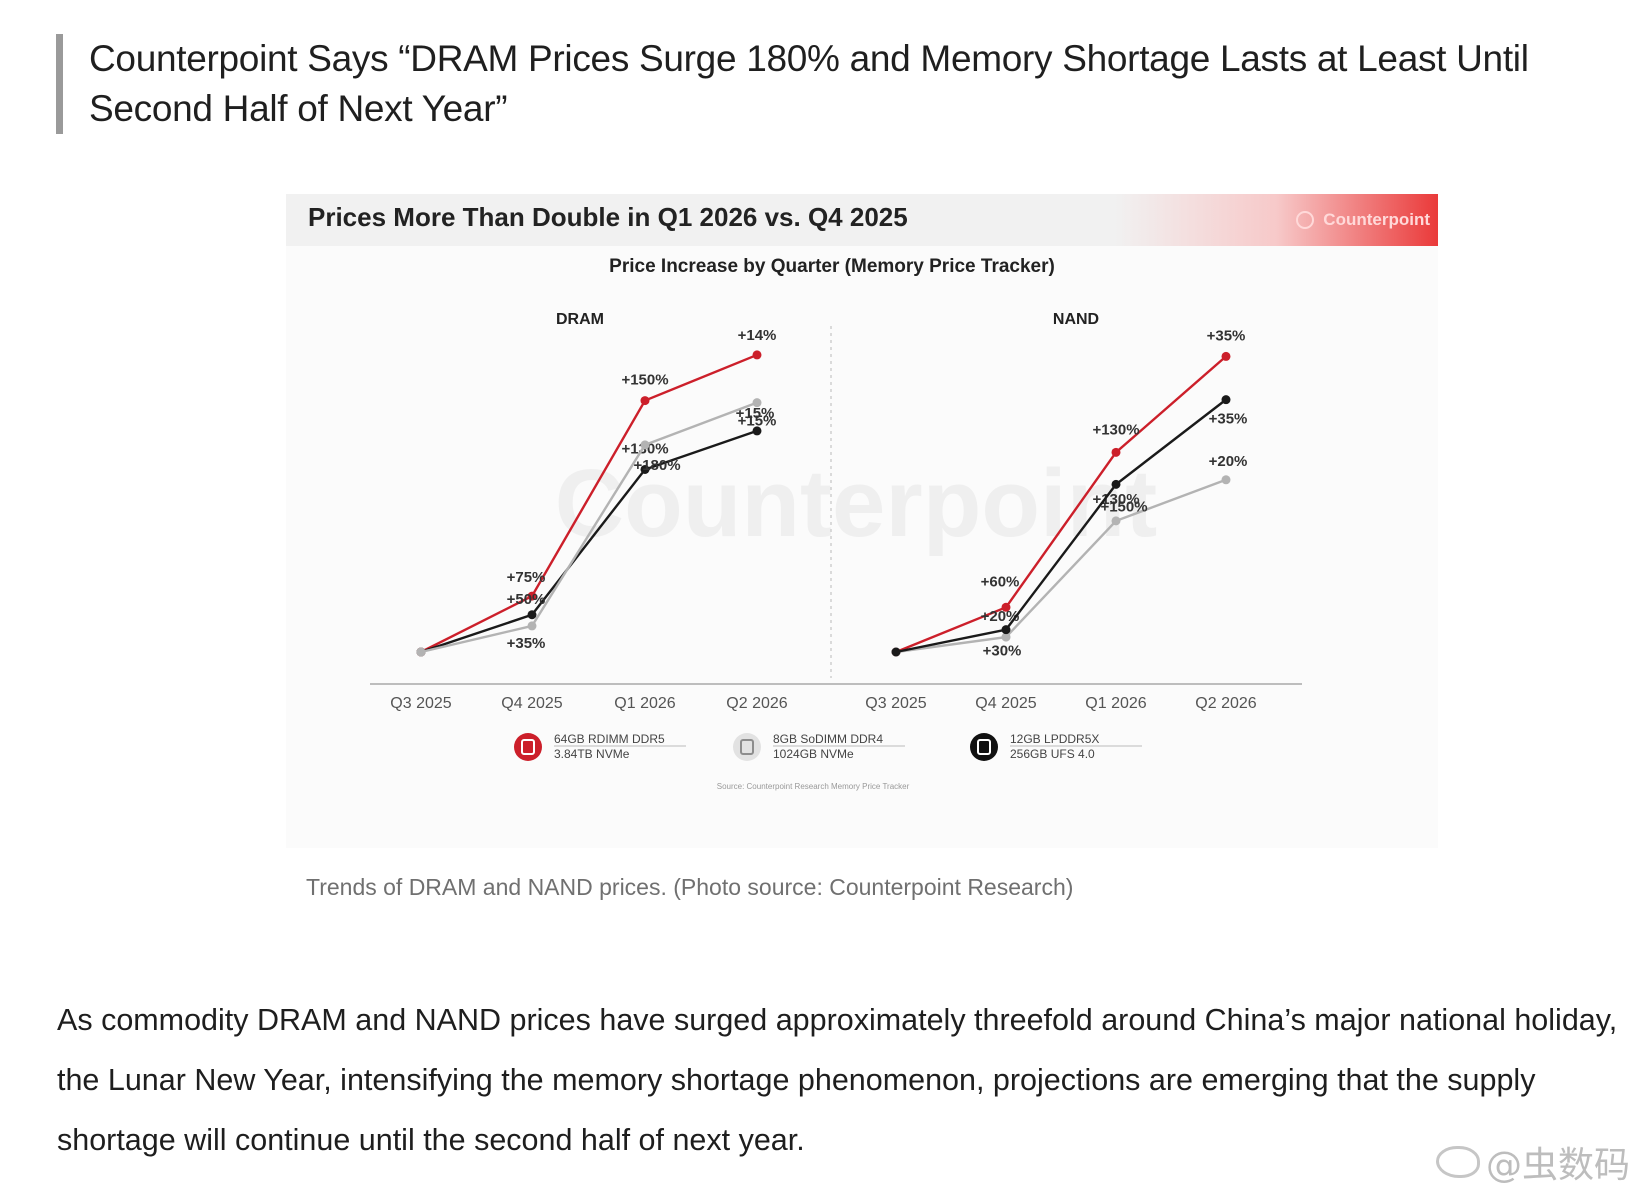 Image resolution: width=1640 pixels, height=1198 pixels. I want to click on chart-bg-watermark: Counterpoint, so click(856, 503).